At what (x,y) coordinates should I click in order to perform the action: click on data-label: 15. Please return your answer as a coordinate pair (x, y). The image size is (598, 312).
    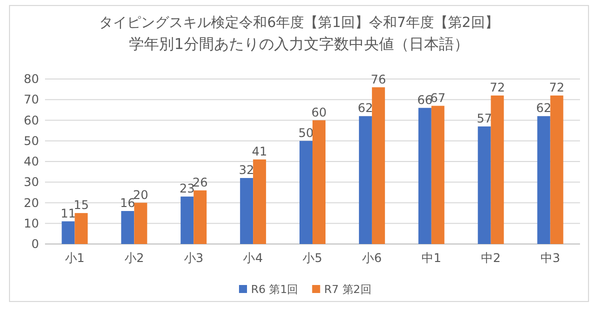
    Looking at the image, I should click on (81, 205).